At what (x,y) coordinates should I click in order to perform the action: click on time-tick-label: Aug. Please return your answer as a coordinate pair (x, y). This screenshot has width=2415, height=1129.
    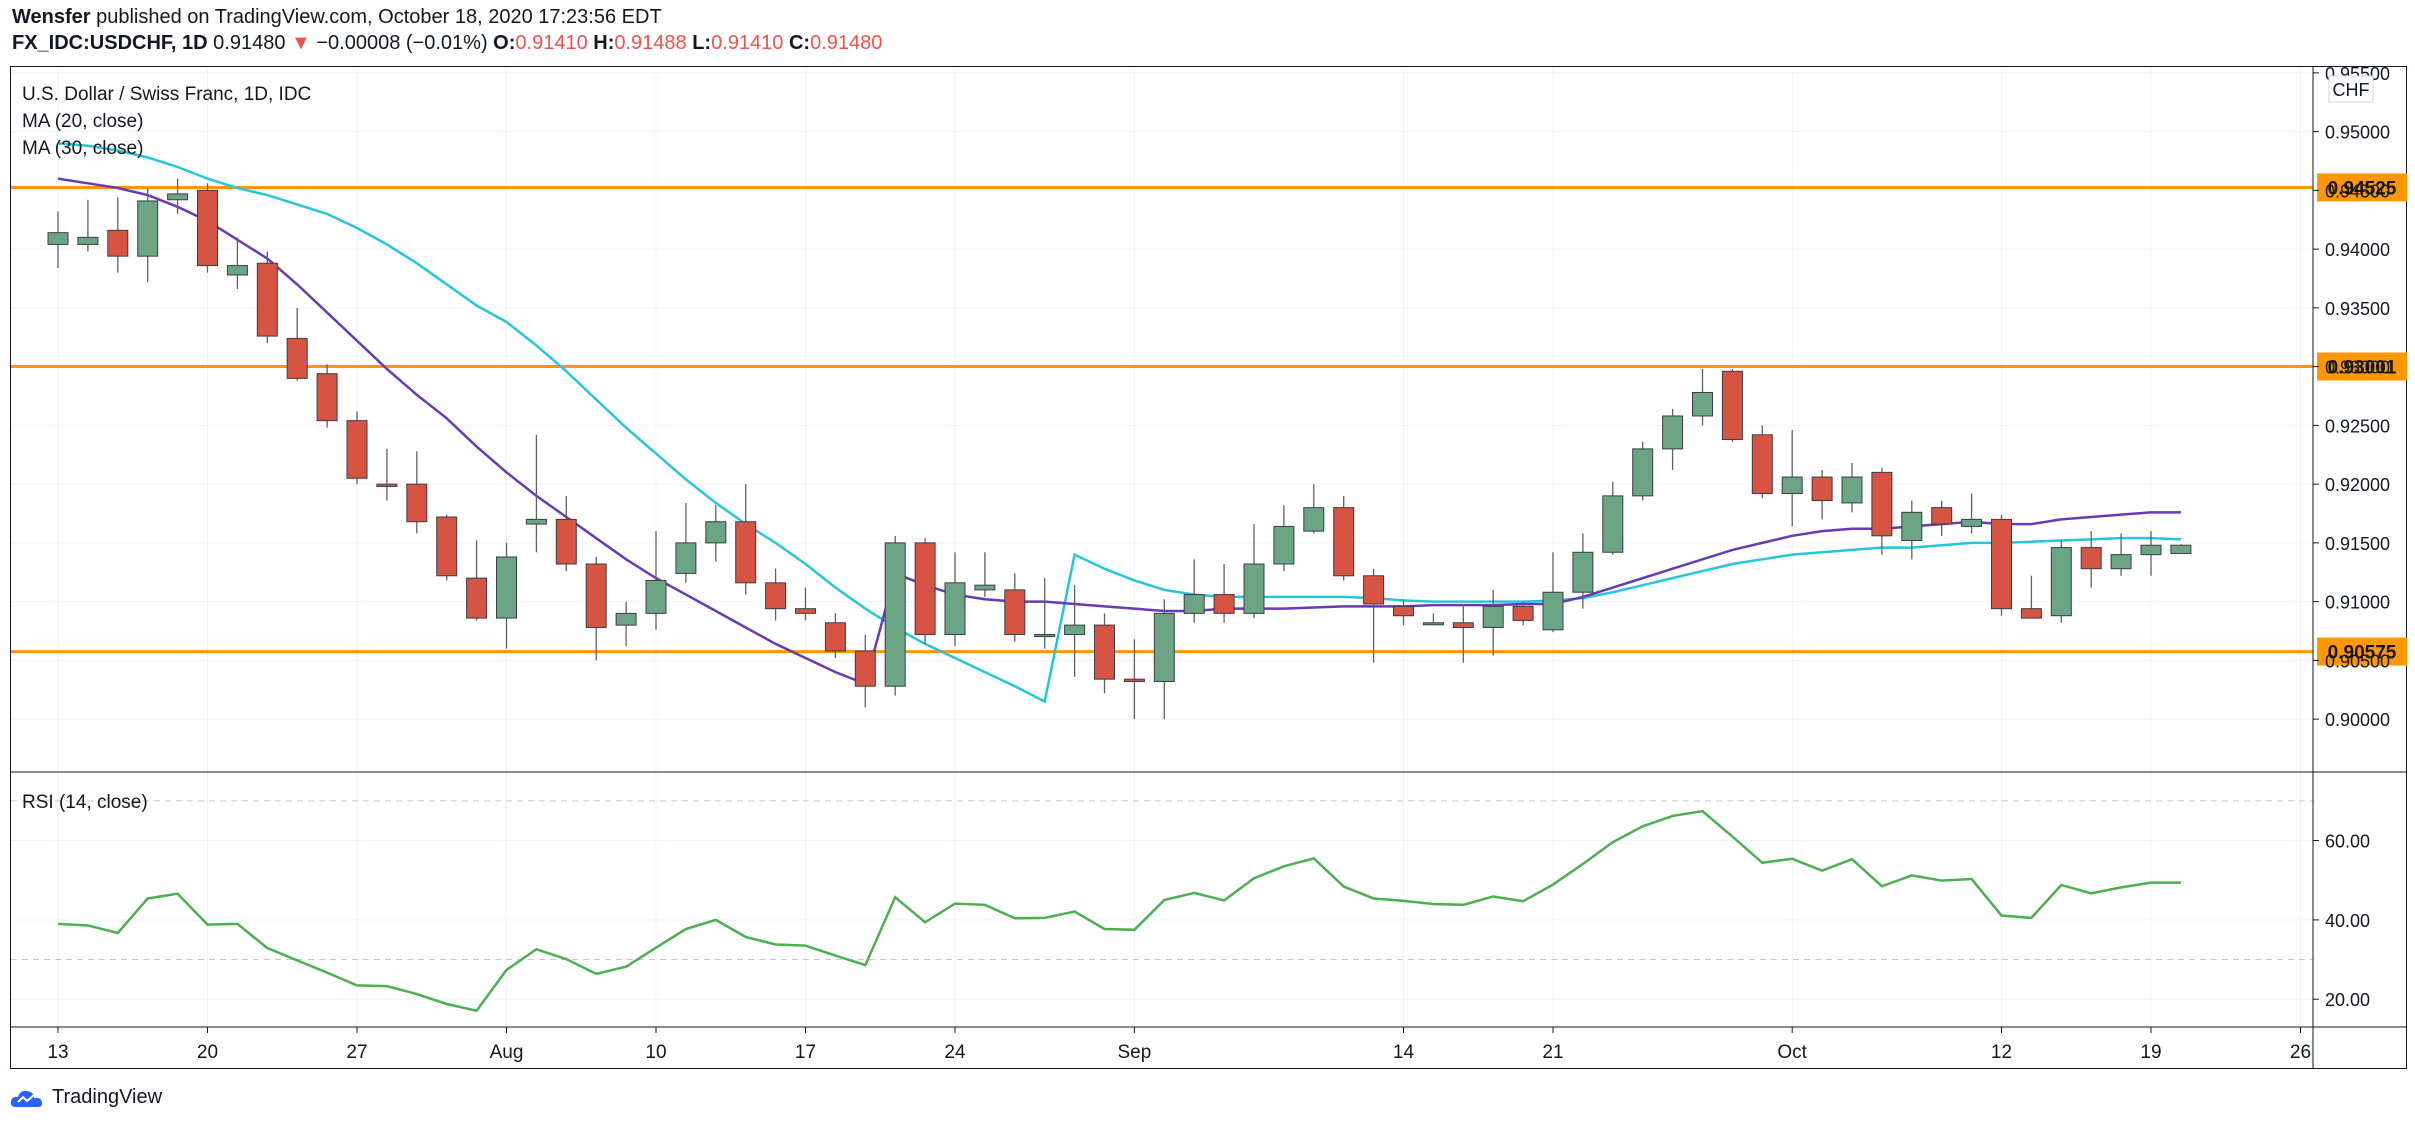
    Looking at the image, I should click on (507, 1052).